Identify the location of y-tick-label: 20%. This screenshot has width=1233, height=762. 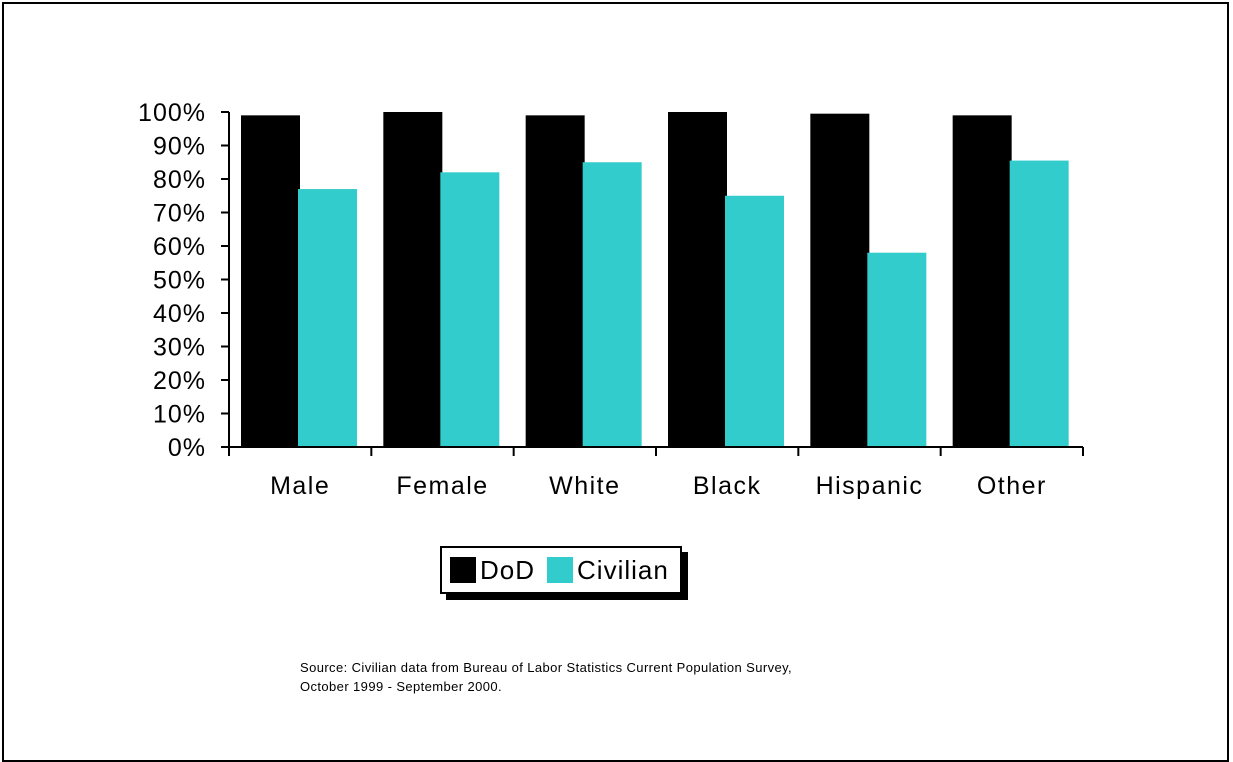
(179, 381).